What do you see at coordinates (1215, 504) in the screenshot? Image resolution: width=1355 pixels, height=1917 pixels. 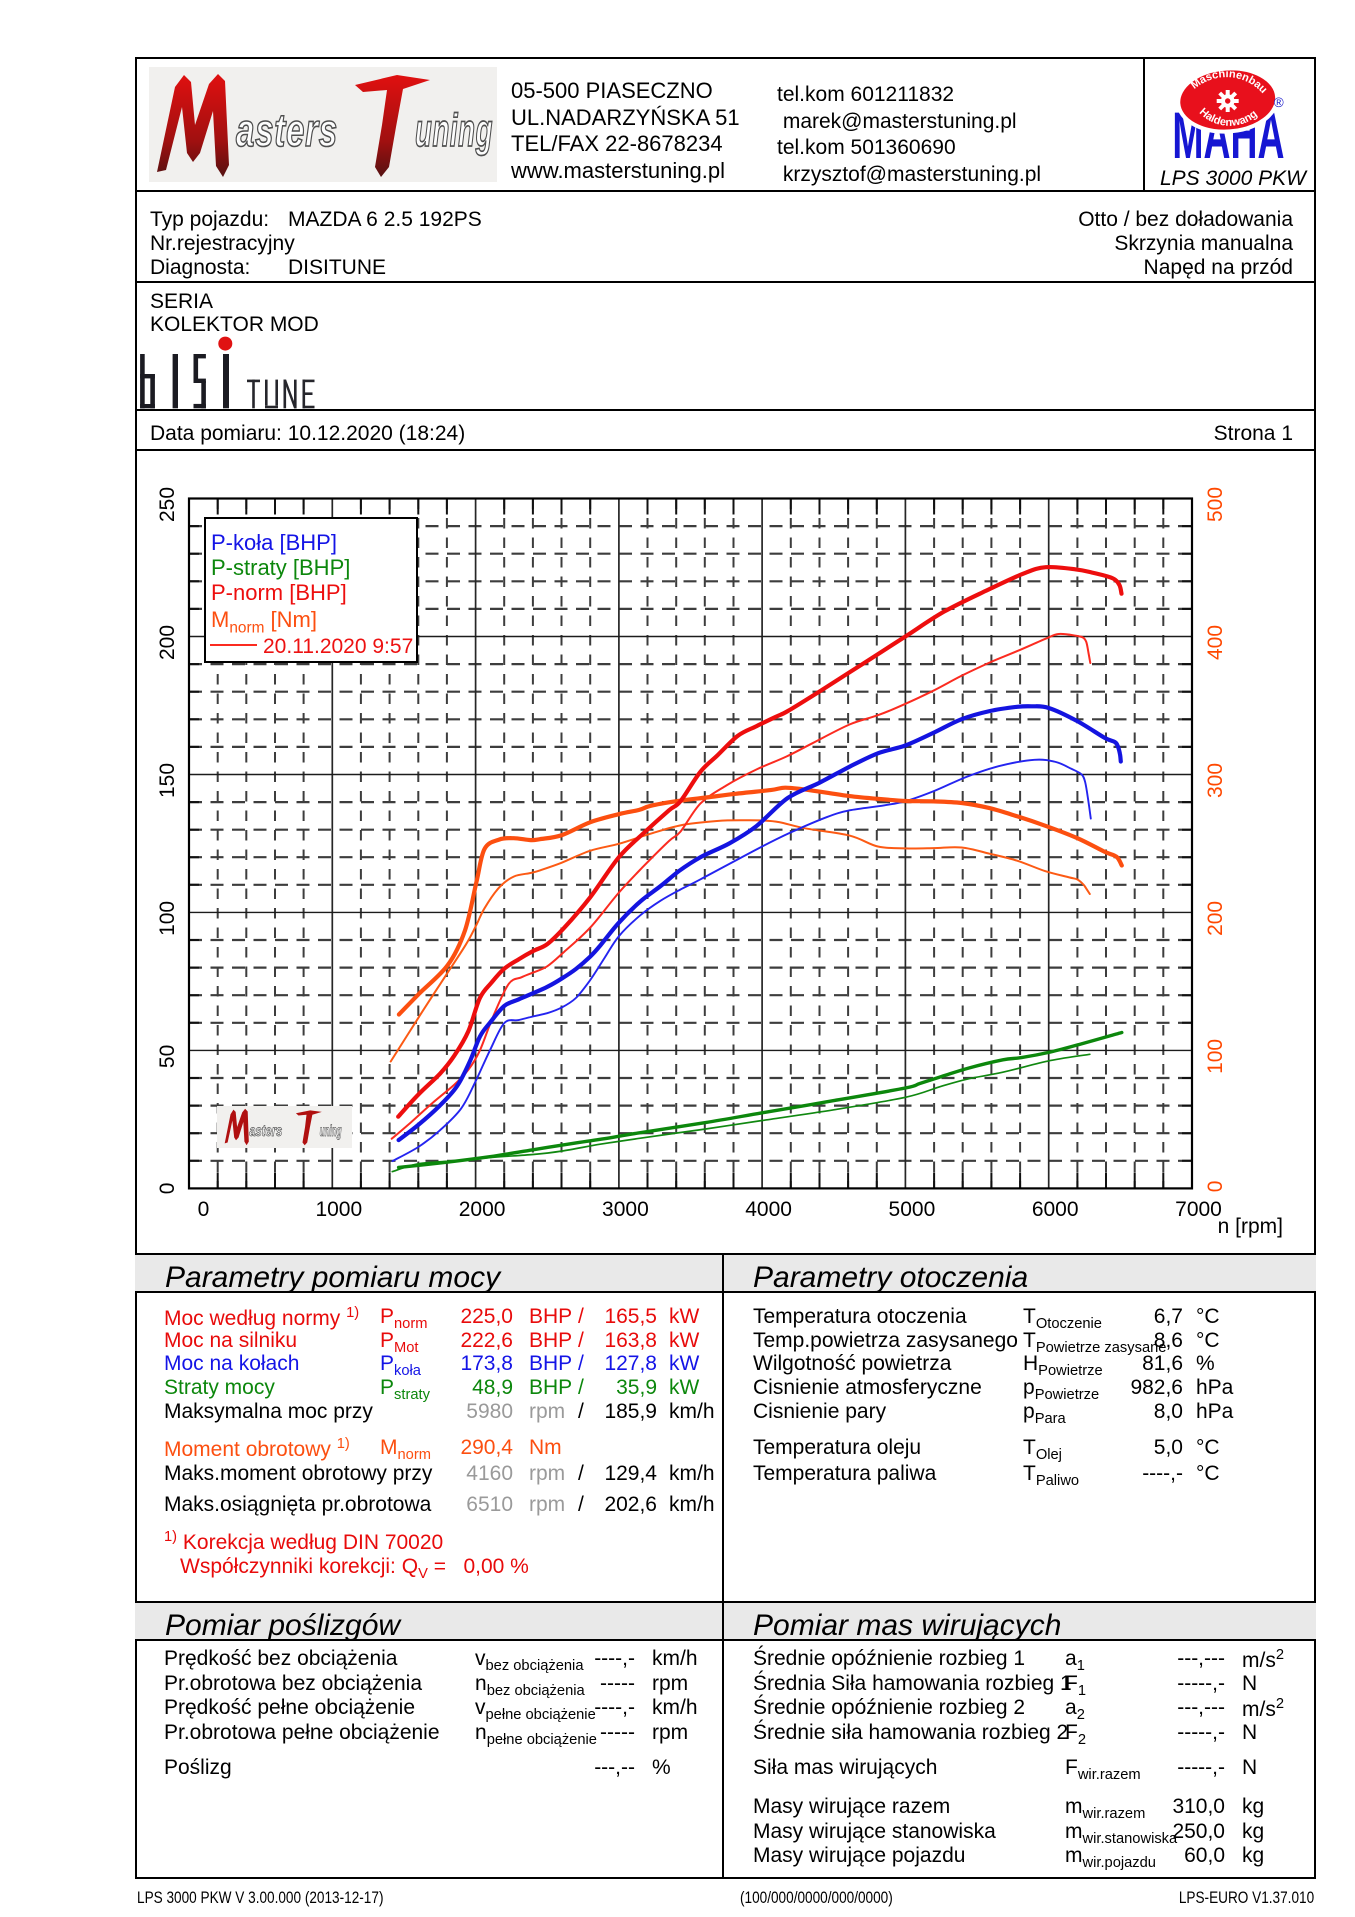 I see `svg-text: 500` at bounding box center [1215, 504].